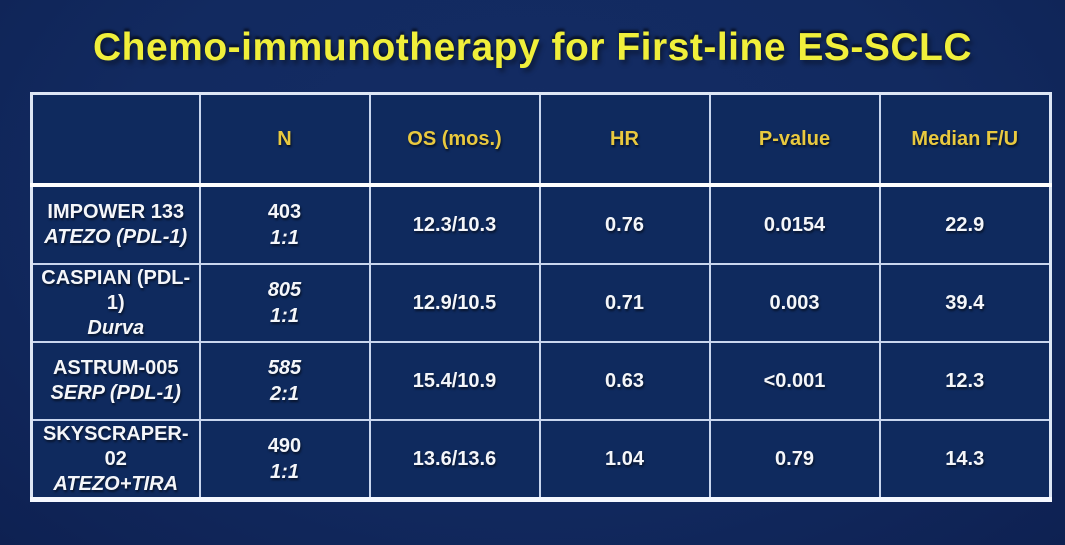  I want to click on n-cell: 805 1:1, so click(284, 303).